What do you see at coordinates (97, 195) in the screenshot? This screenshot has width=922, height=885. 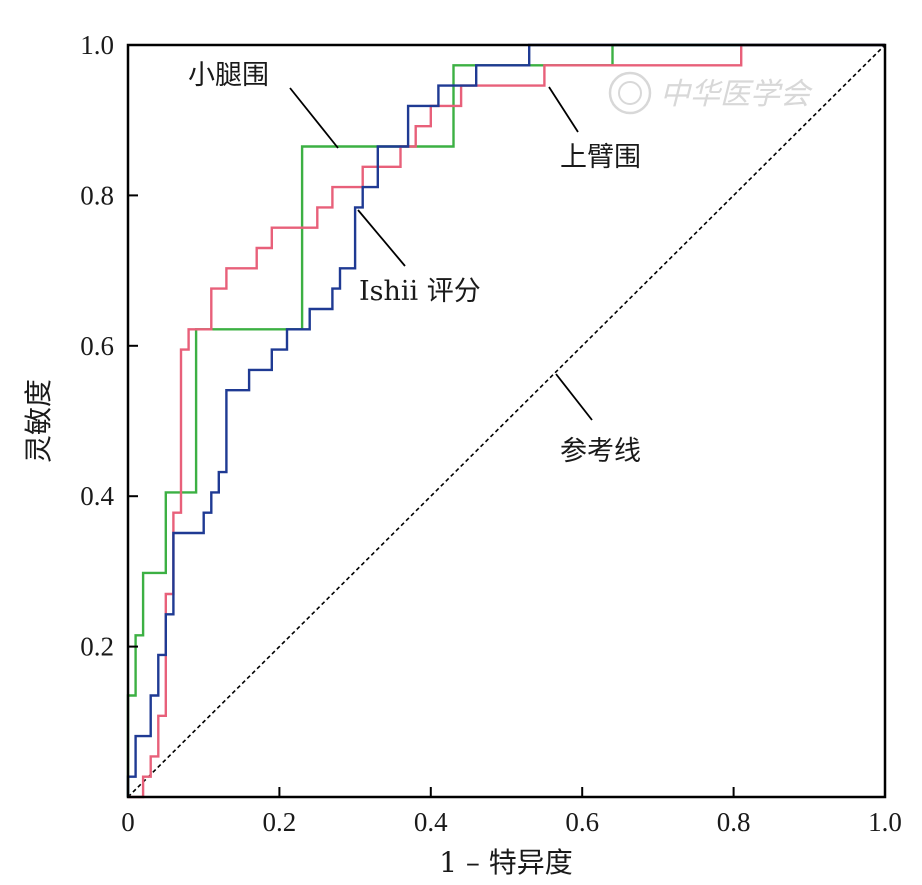 I see `y-tick-label: 0.8` at bounding box center [97, 195].